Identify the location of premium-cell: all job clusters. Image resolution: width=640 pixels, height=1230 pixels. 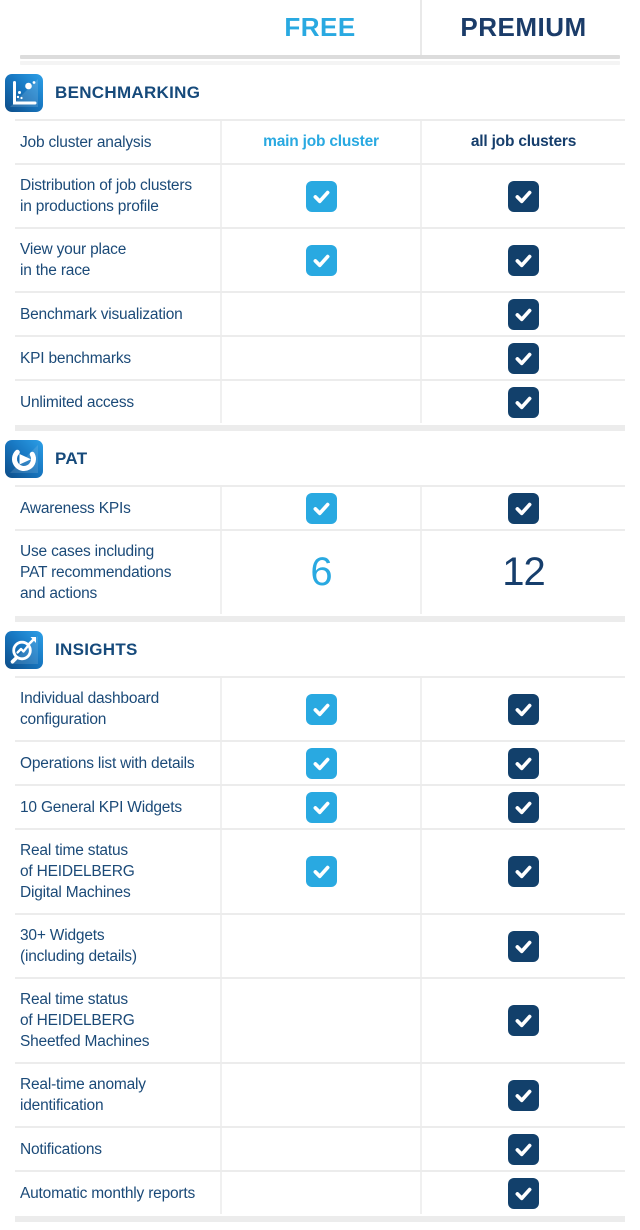
(522, 142).